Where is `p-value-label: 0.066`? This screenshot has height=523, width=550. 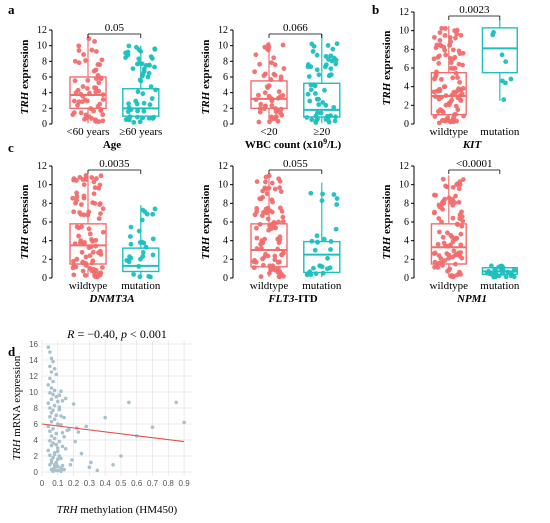 p-value-label: 0.066 is located at coordinates (295, 28).